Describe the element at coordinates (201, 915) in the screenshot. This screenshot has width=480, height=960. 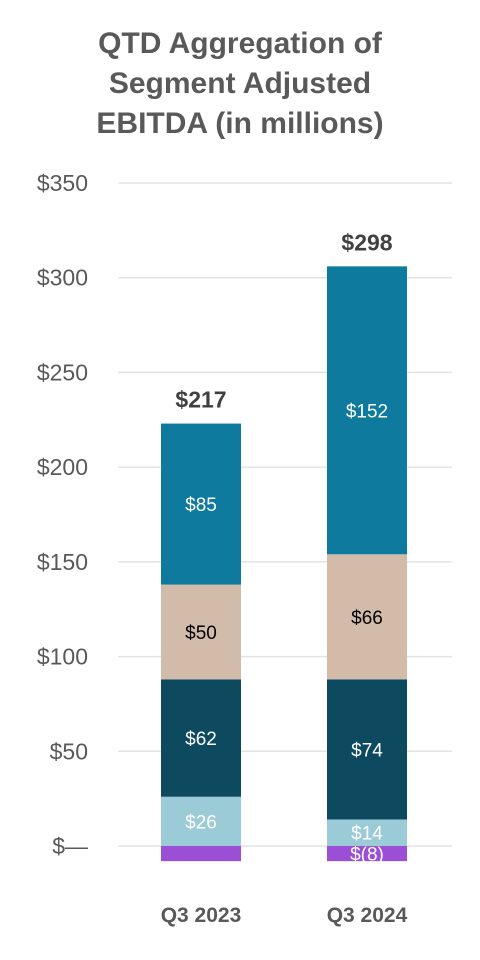
I see `x-tick-label: Q3 2023` at that location.